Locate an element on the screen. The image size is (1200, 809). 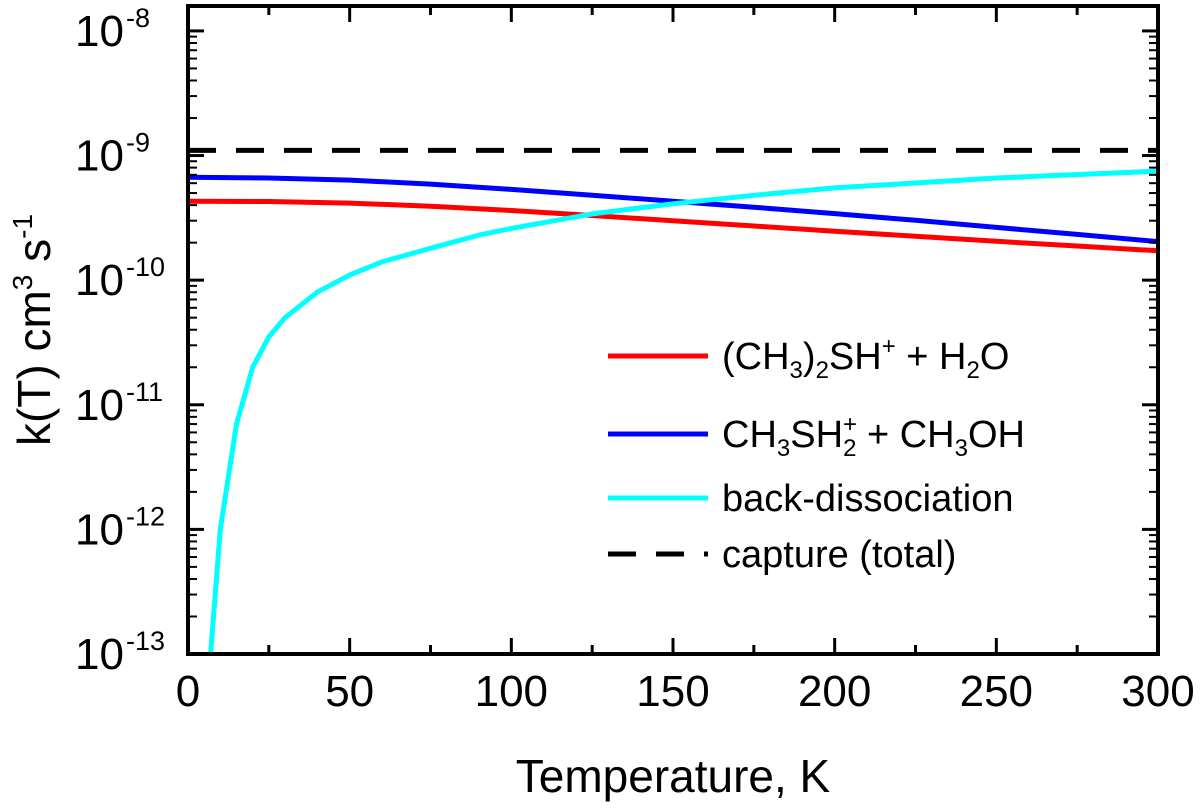
x-tick-label: 100 is located at coordinates (511, 691).